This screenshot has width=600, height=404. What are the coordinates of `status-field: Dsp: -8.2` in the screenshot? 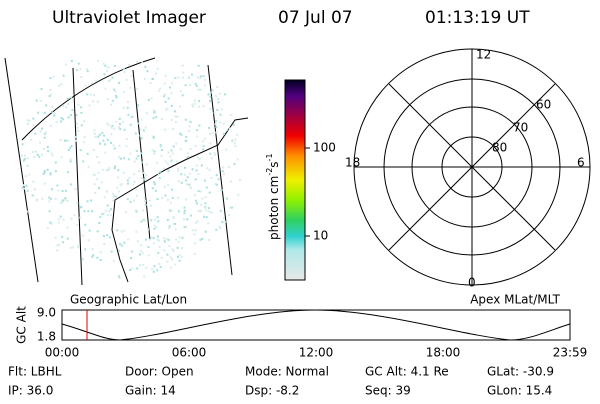 It's located at (272, 391).